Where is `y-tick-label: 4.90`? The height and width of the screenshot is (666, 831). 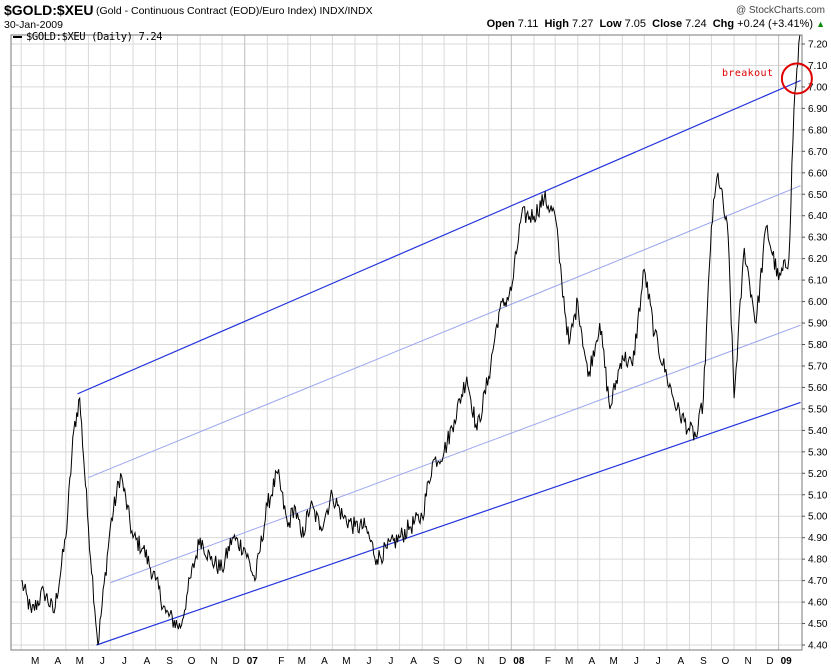
y-tick-label: 4.90 is located at coordinates (818, 538).